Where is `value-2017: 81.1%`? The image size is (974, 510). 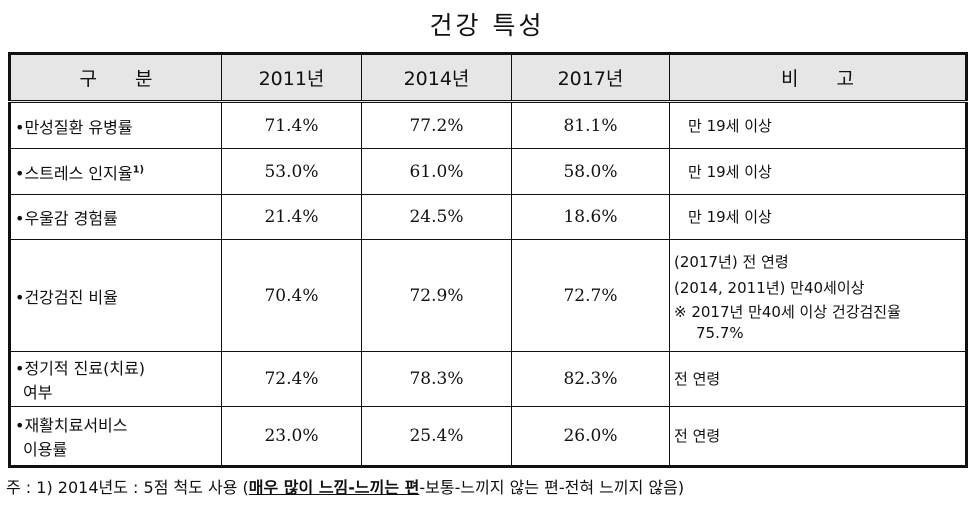 value-2017: 81.1% is located at coordinates (590, 125).